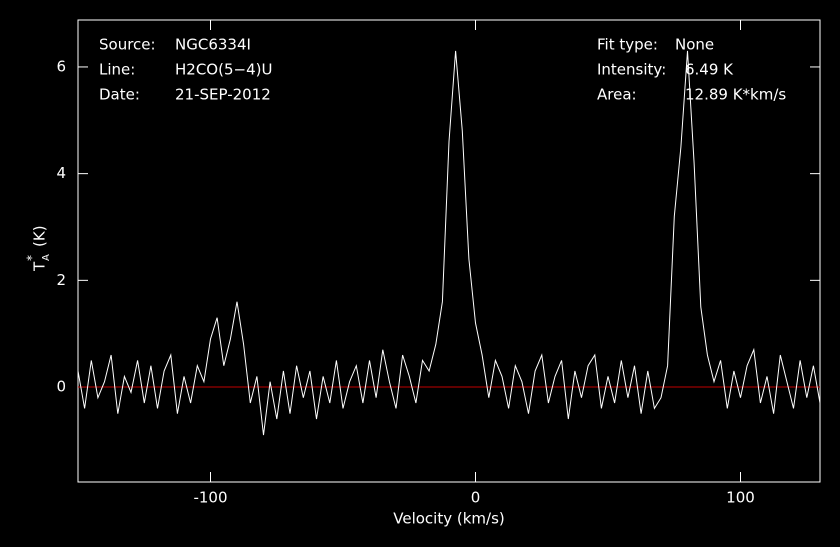  Describe the element at coordinates (223, 70) in the screenshot. I see `annotation-value: H2CO(5−4)U` at that location.